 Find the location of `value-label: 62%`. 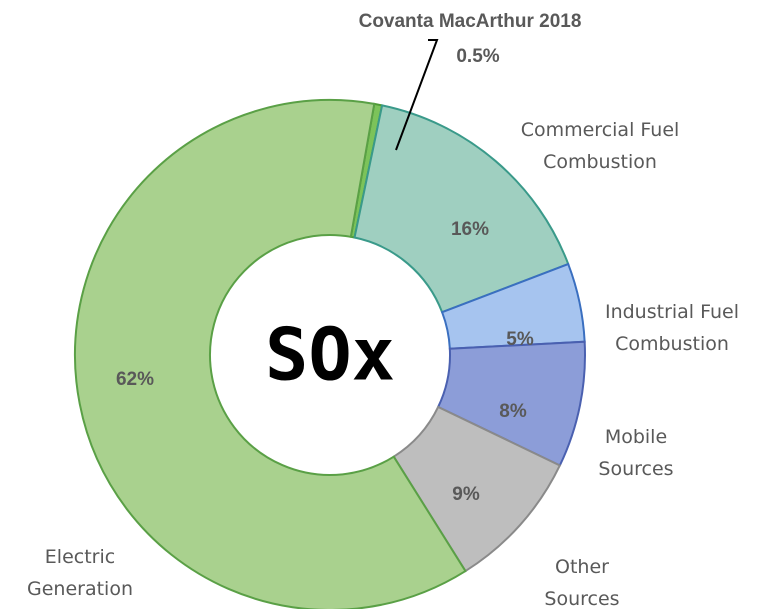

value-label: 62% is located at coordinates (135, 379).